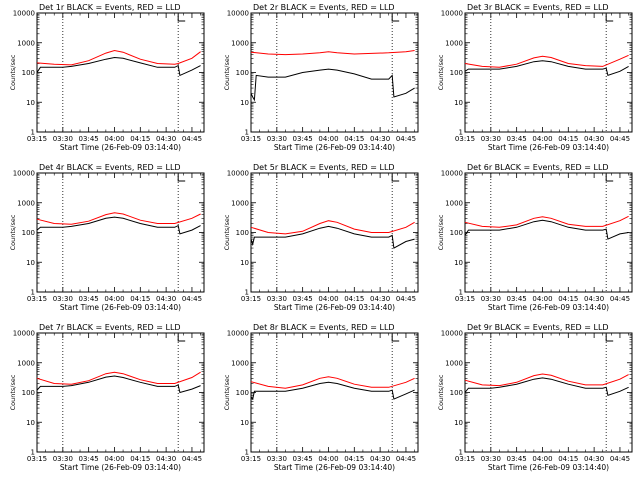 This screenshot has width=640, height=485. What do you see at coordinates (324, 7) in the screenshot?
I see `panel-title: Det 2r BLACK = Events, RED = LLD` at bounding box center [324, 7].